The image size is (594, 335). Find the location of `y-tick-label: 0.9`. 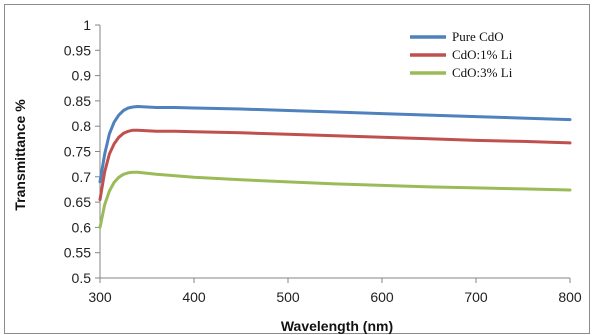

y-tick-label: 0.9 is located at coordinates (82, 76).